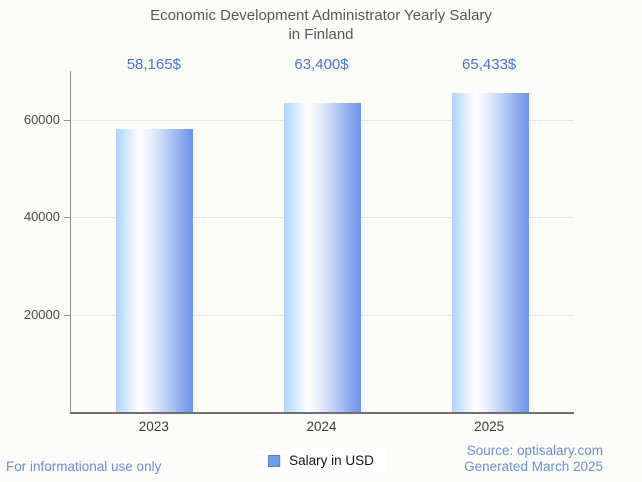  Describe the element at coordinates (321, 34) in the screenshot. I see `chart-title-line2: in Finland` at that location.